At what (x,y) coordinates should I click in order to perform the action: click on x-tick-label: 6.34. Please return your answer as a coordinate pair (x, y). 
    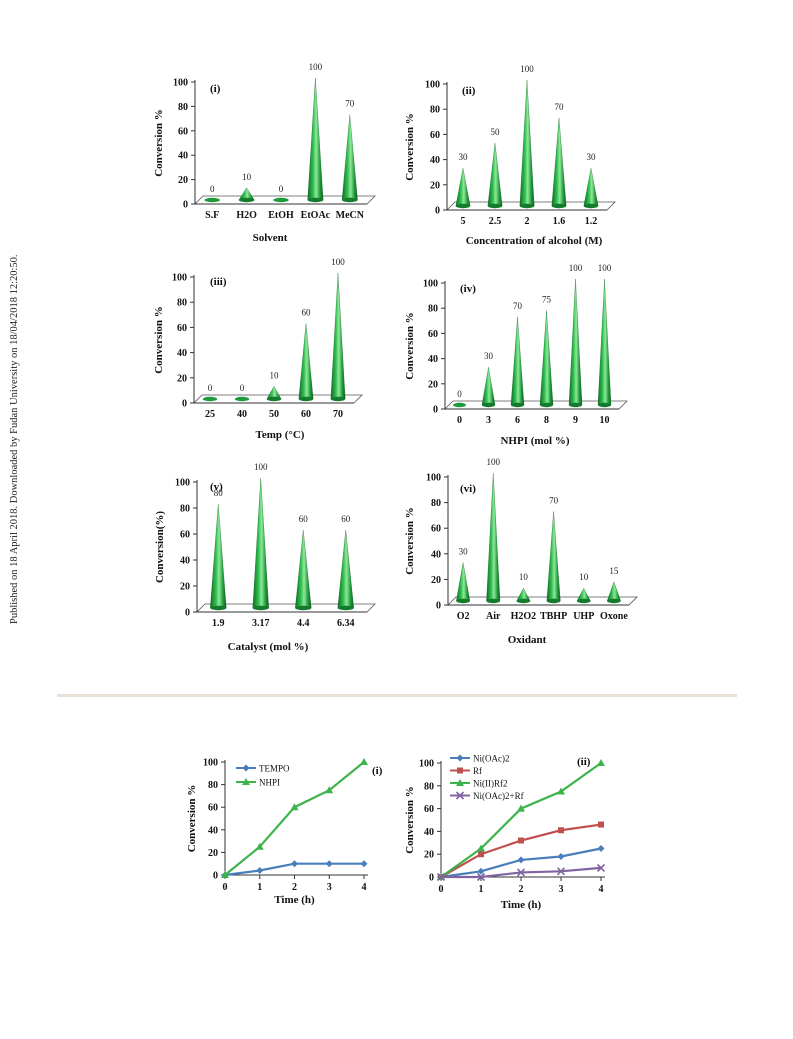
    Looking at the image, I should click on (346, 623).